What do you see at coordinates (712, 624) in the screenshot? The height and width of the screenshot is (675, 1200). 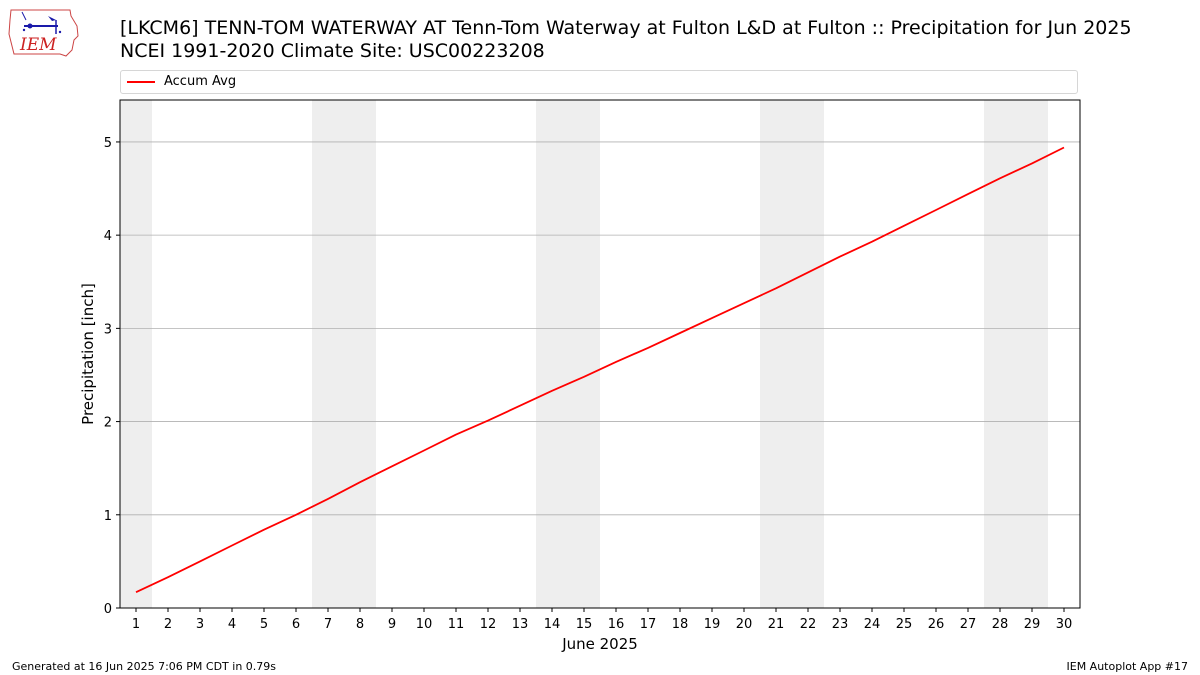 I see `x-tick-label: 19` at bounding box center [712, 624].